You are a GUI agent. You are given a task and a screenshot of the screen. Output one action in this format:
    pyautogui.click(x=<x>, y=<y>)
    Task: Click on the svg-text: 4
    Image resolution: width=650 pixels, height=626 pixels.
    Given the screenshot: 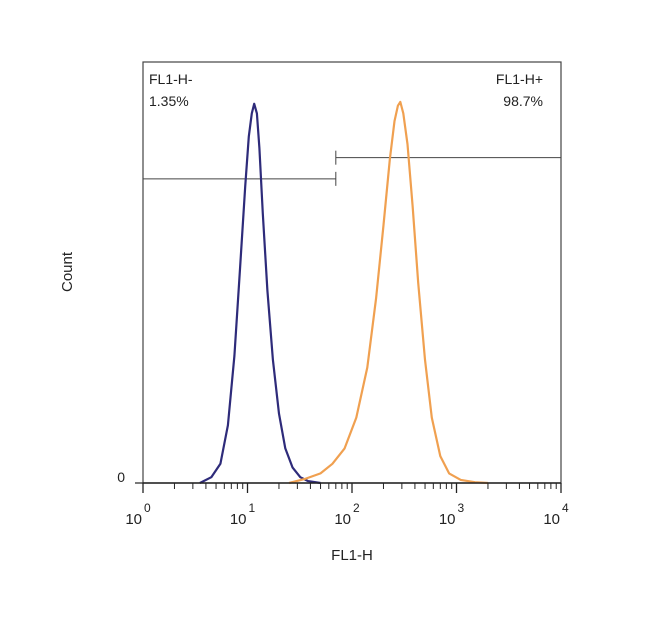 What is the action you would take?
    pyautogui.click(x=565, y=508)
    